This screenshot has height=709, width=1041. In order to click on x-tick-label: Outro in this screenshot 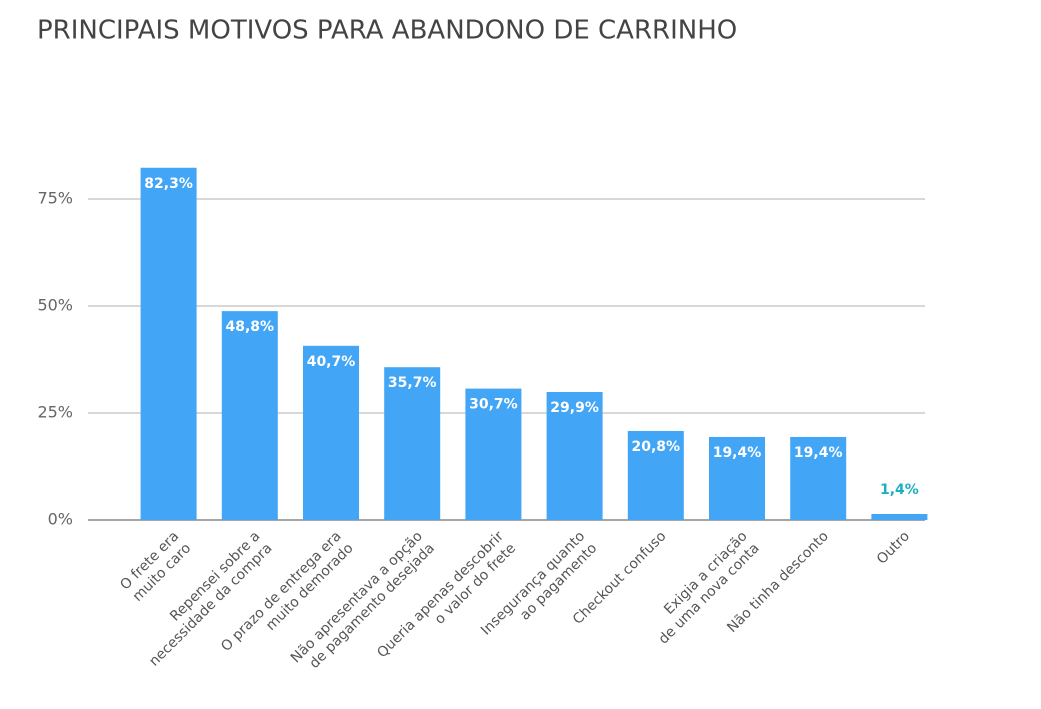, I will do `click(893, 547)`.